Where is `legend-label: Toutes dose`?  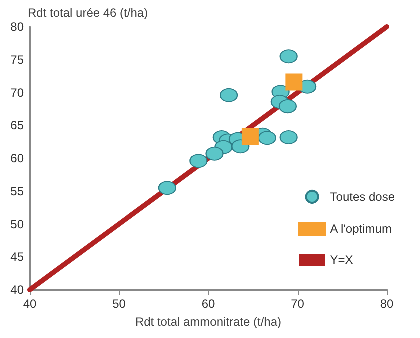
legend-label: Toutes dose is located at coordinates (363, 197).